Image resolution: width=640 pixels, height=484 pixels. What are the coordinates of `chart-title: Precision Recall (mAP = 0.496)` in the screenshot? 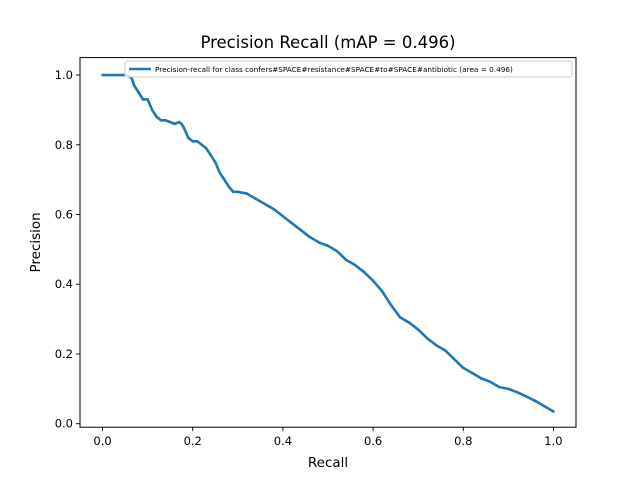 It's located at (327, 42).